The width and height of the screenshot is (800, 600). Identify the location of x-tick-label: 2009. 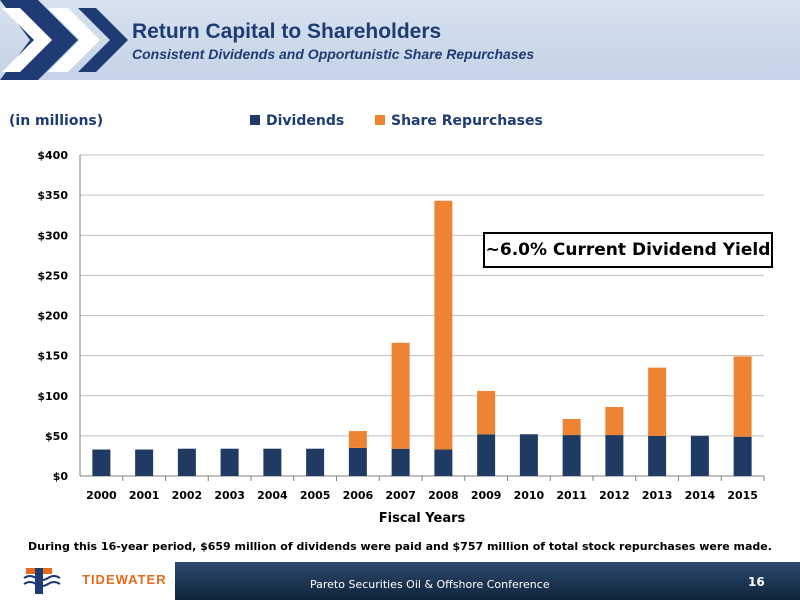
(486, 495).